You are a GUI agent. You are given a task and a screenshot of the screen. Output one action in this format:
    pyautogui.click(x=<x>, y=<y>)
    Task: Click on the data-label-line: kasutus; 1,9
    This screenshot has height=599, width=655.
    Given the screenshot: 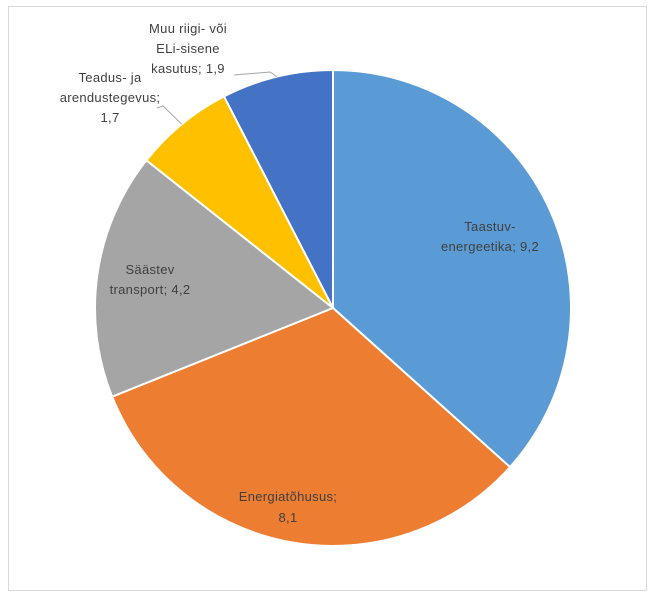 What is the action you would take?
    pyautogui.click(x=188, y=68)
    